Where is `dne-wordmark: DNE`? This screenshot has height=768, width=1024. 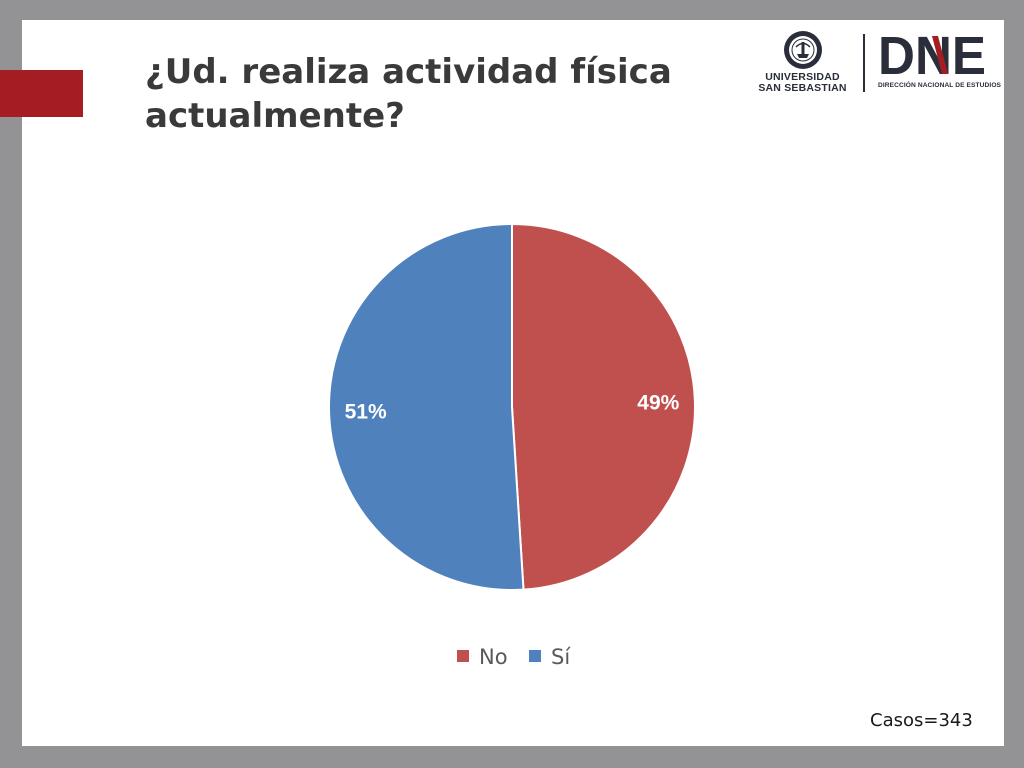 dne-wordmark: DNE is located at coordinates (932, 56).